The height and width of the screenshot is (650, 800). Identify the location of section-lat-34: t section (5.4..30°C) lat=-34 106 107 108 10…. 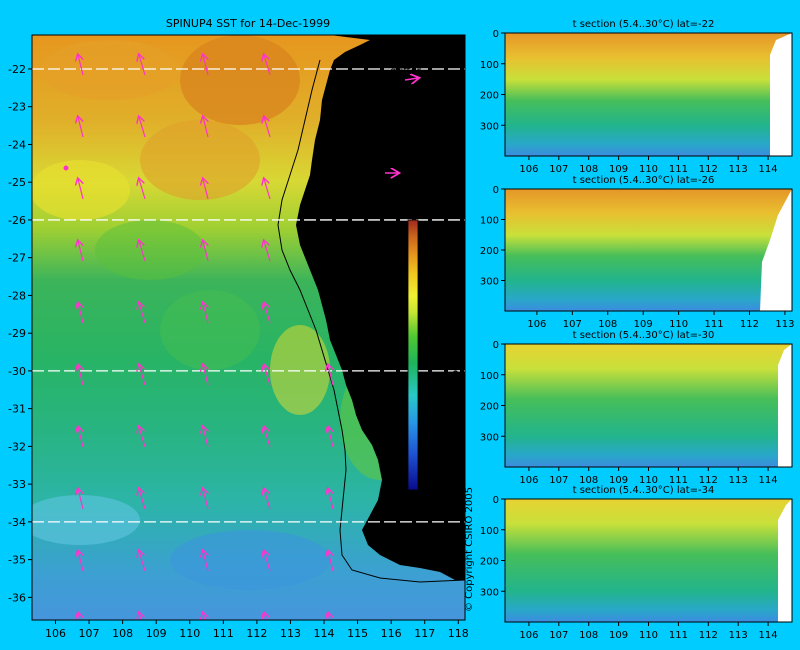
(636, 563).